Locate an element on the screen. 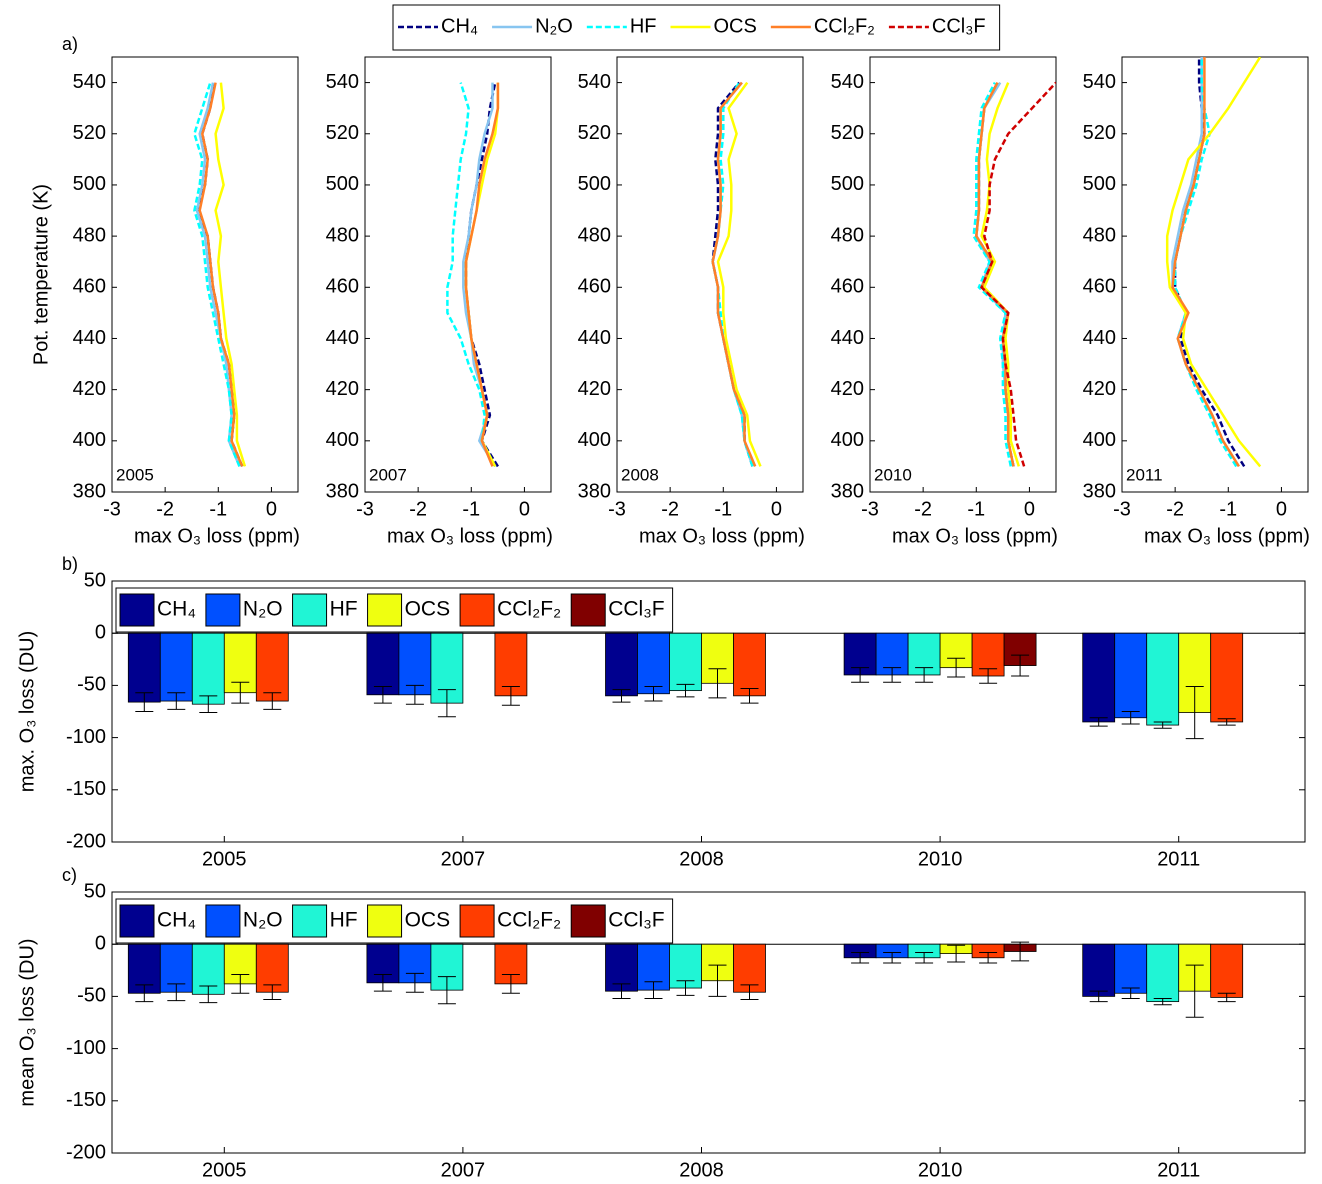 This screenshot has height=1184, width=1322. year-annotation: 2008 is located at coordinates (640, 474).